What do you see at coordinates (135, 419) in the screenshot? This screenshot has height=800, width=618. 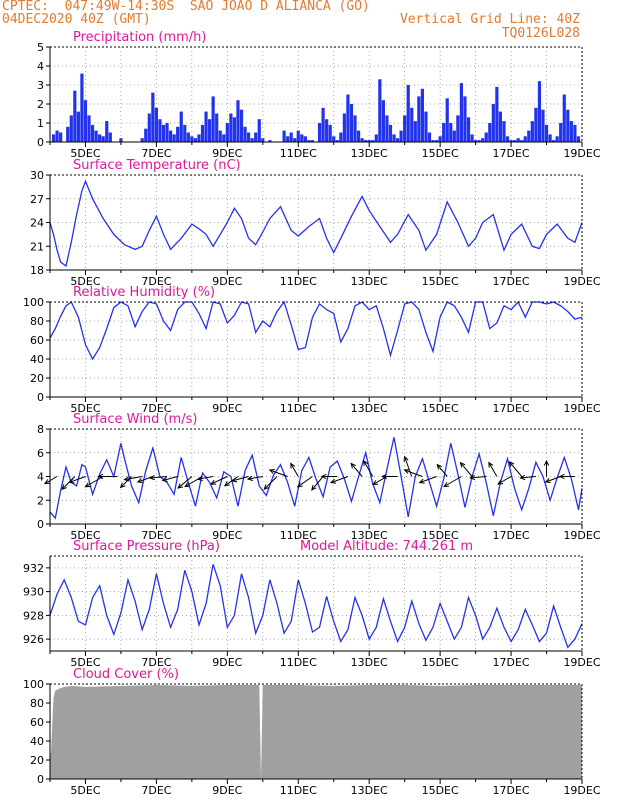 I see `panel-title: Surface Wind (m/s)` at bounding box center [135, 419].